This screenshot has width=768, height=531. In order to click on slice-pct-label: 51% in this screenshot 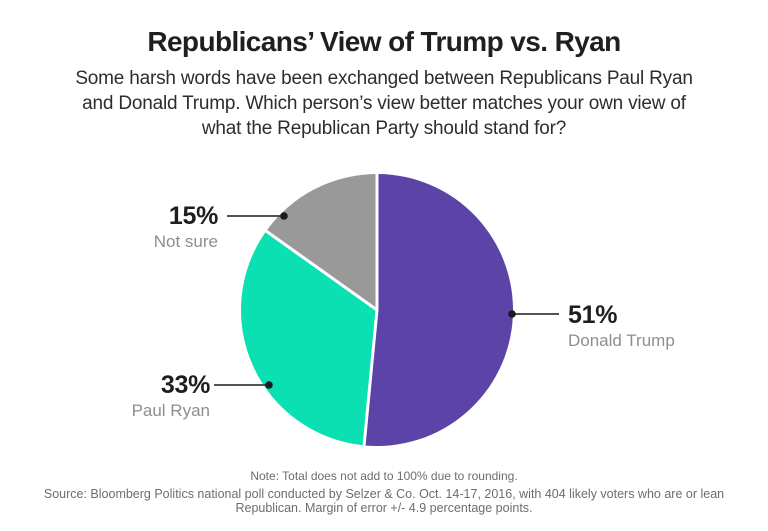, I will do `click(593, 315)`.